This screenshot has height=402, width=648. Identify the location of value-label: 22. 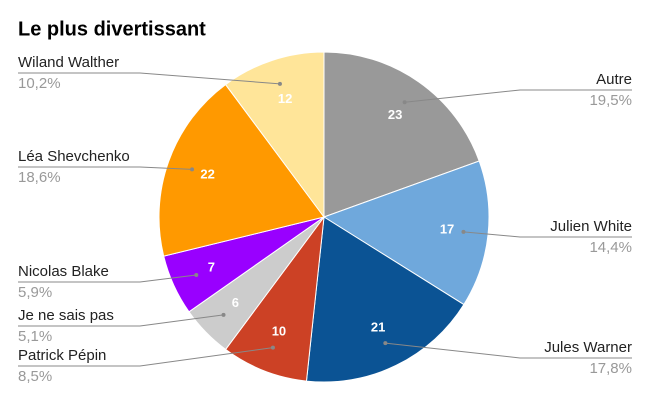
(207, 173).